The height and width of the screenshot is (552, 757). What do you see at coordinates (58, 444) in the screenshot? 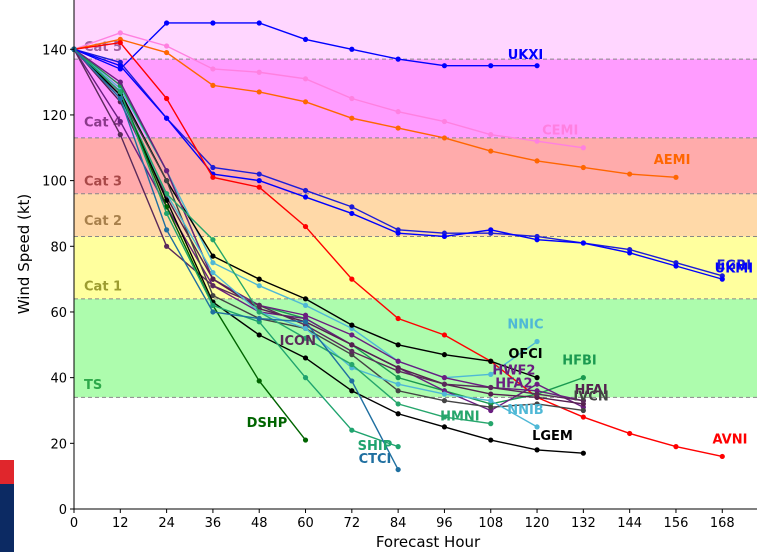
I see `y-tick-label-20: 20` at bounding box center [58, 444].